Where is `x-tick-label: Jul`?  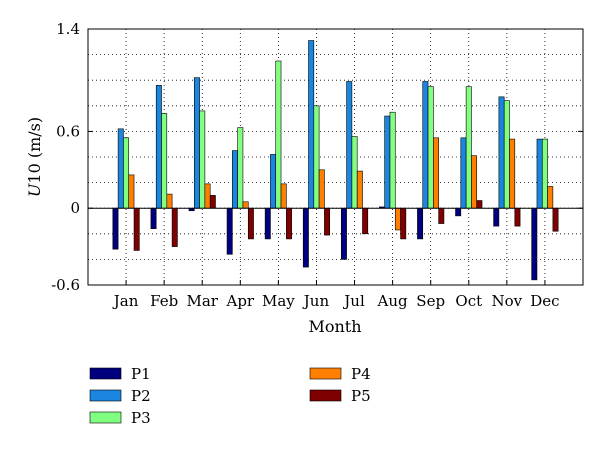
x-tick-label: Jul is located at coordinates (353, 301).